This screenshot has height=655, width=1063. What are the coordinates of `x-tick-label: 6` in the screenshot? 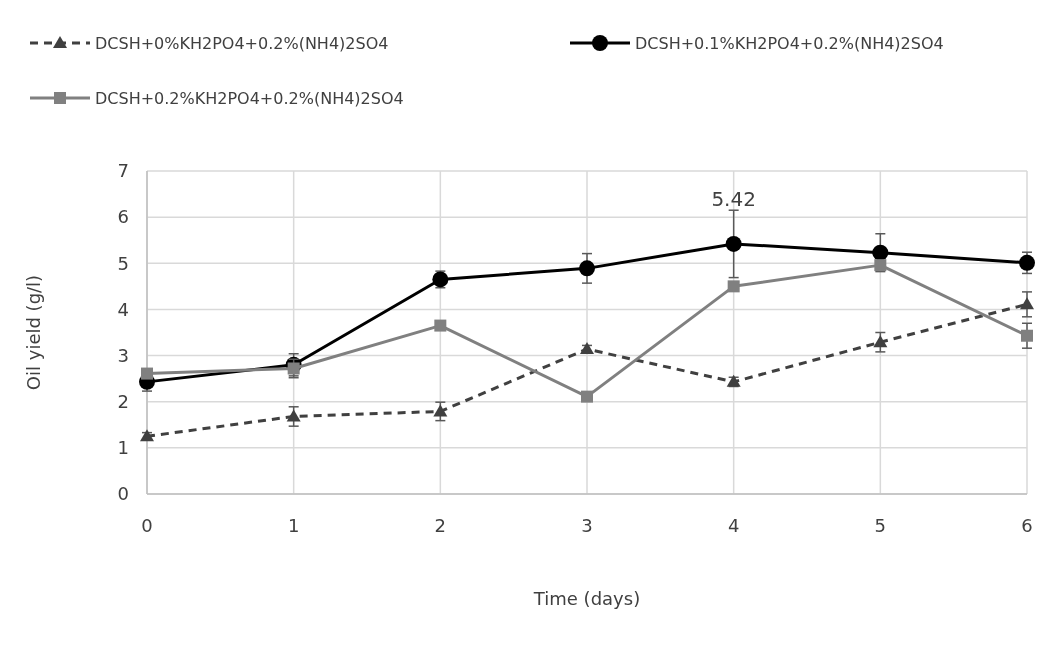 It's located at (1027, 525).